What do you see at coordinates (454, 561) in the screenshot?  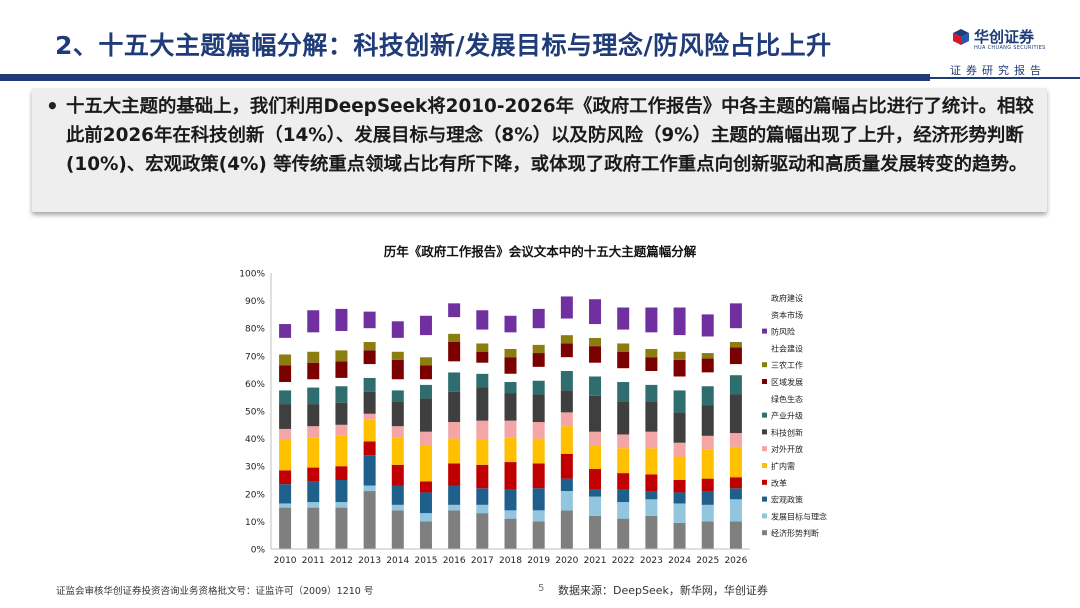 I see `x-tick-label: 2016` at bounding box center [454, 561].